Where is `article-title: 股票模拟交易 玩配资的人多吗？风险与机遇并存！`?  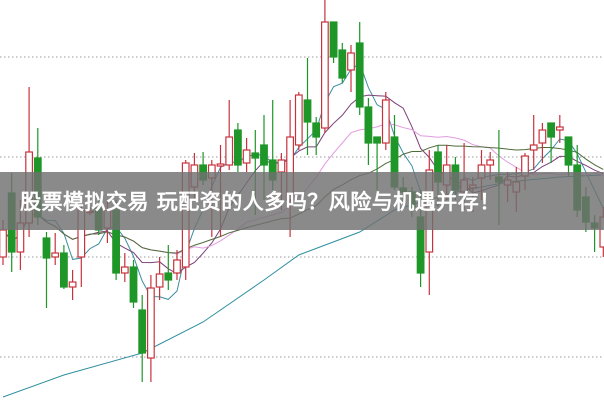 article-title: 股票模拟交易 玩配资的人多吗？风险与机遇并存！ is located at coordinates (260, 202).